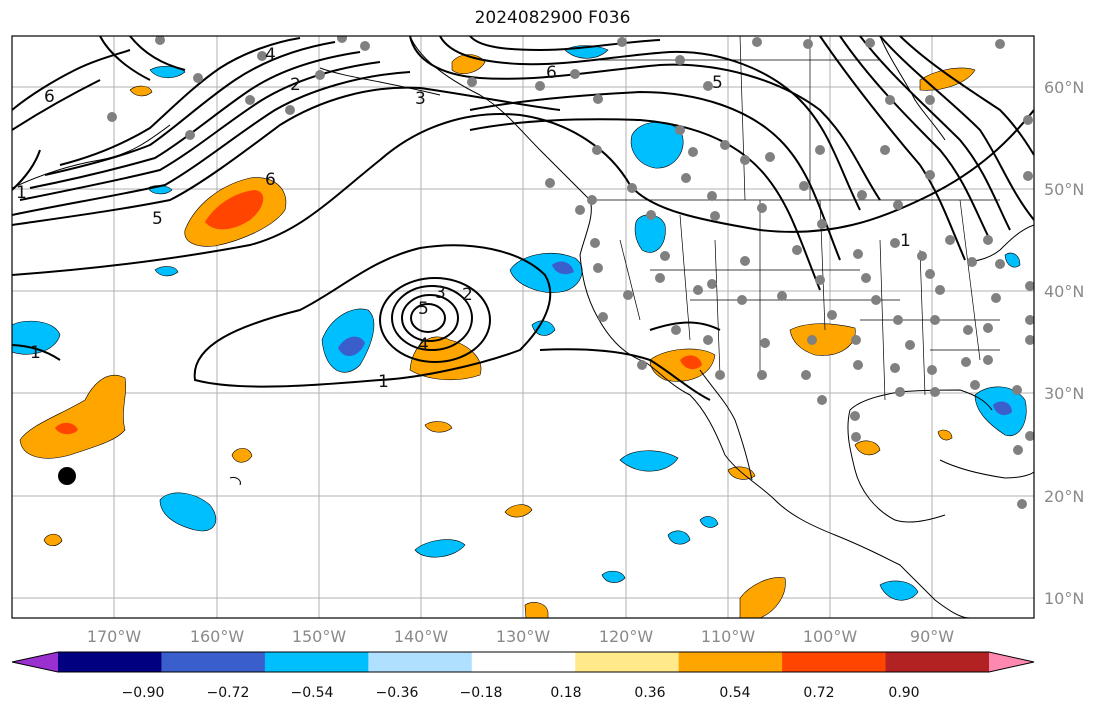 The image size is (1105, 712). I want to click on marker-dot, so click(67, 476).